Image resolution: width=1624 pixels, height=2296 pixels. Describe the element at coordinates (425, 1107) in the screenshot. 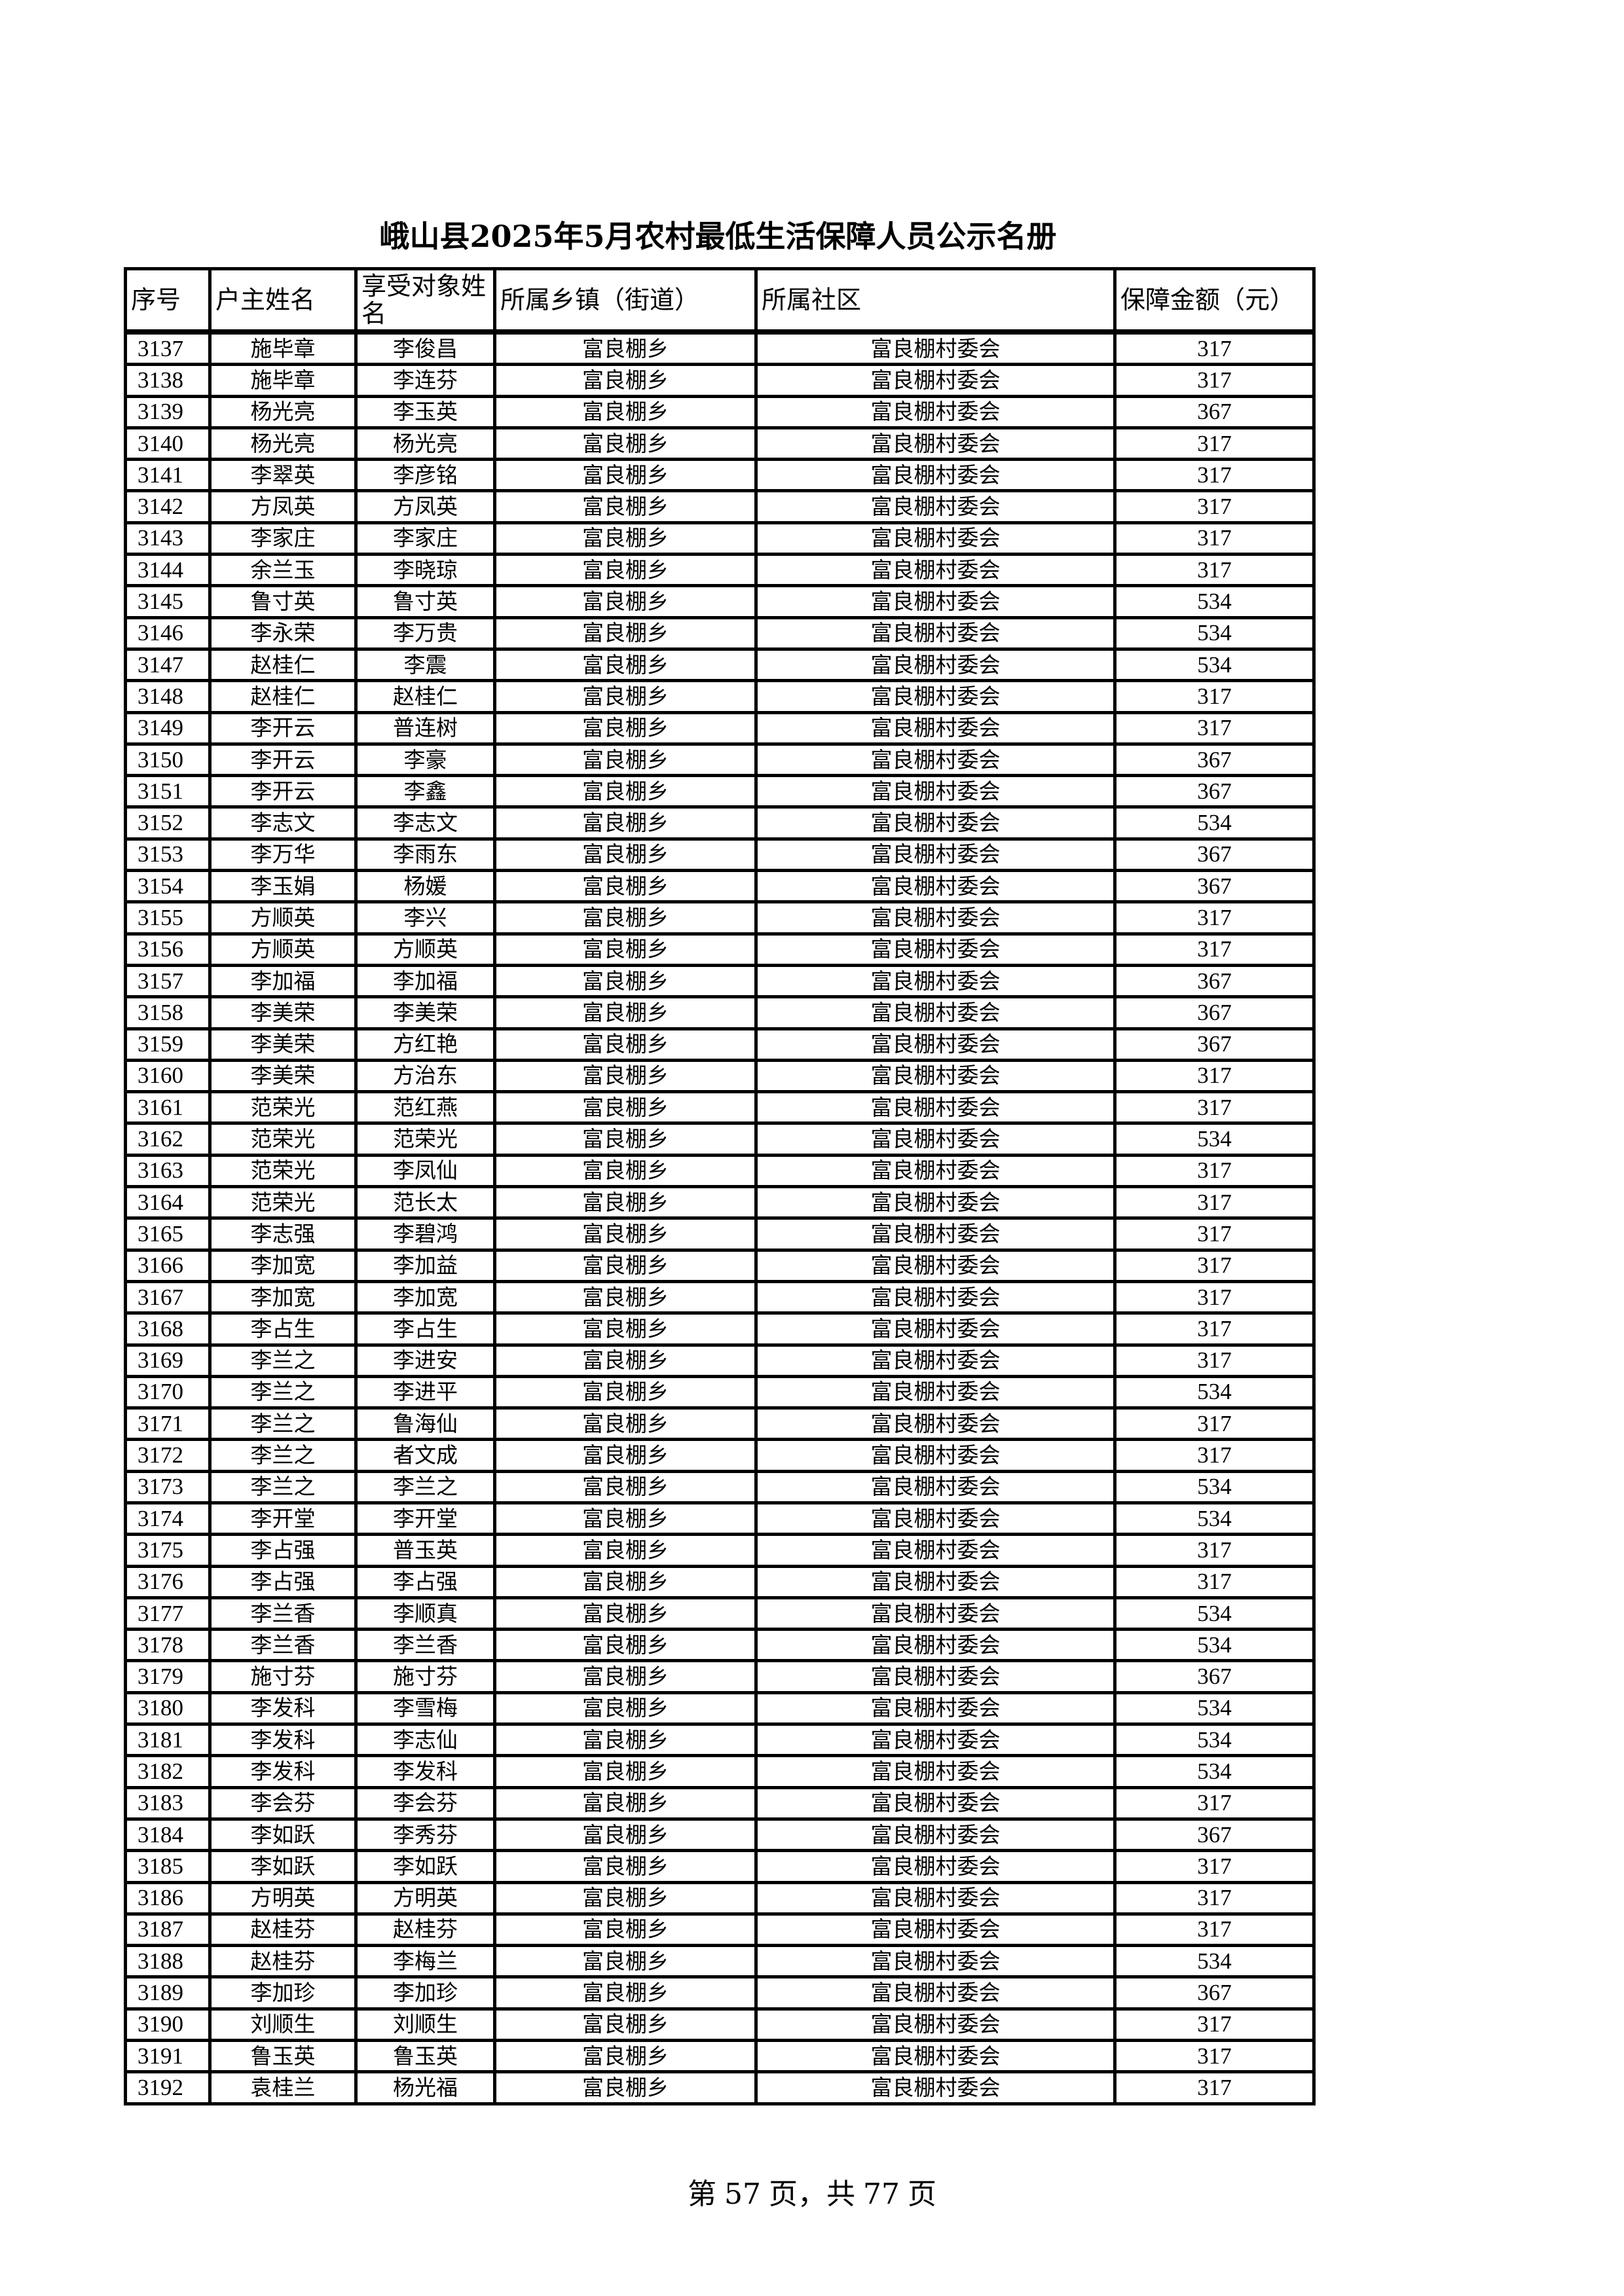

I see `cell-beneficiary: 范红燕` at that location.